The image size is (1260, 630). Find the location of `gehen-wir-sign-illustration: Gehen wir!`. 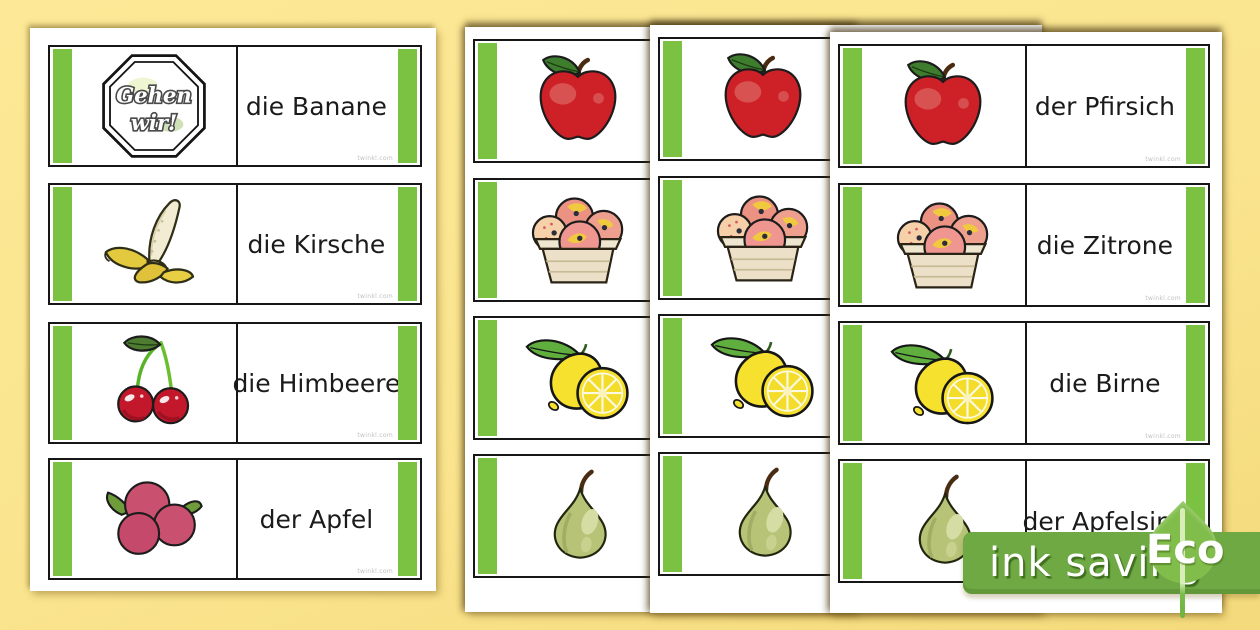

gehen-wir-sign-illustration: Gehen wir! is located at coordinates (153, 106).